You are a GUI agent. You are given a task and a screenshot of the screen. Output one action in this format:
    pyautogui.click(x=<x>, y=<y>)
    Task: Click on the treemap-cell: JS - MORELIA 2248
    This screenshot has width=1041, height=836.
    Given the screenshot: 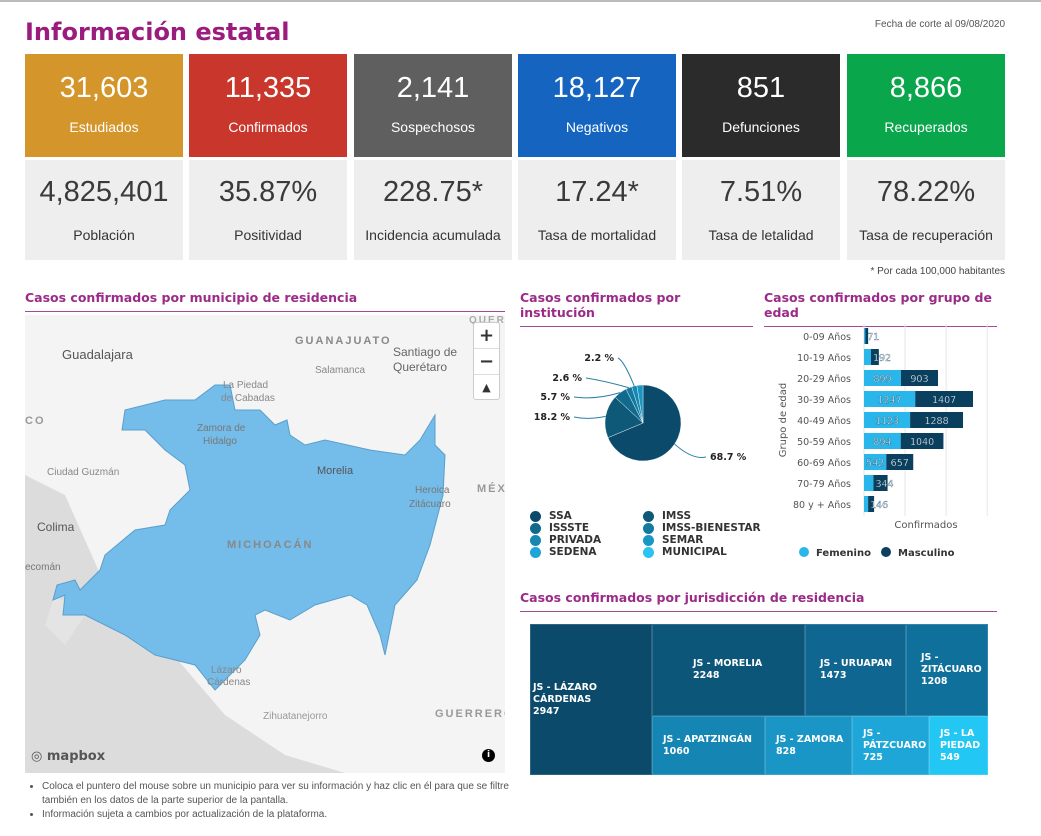 What is the action you would take?
    pyautogui.click(x=728, y=670)
    